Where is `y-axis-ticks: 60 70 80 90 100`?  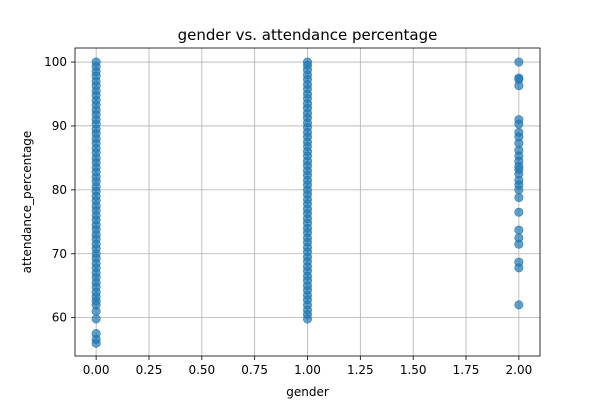
y-axis-ticks: 60 70 80 90 100 is located at coordinates (59, 190).